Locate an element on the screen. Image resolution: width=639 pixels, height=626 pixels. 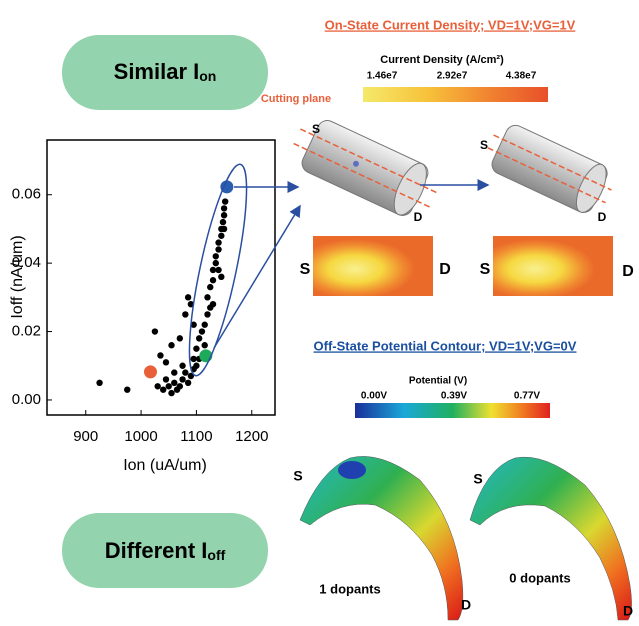
caption: 0 dopants is located at coordinates (539, 577).